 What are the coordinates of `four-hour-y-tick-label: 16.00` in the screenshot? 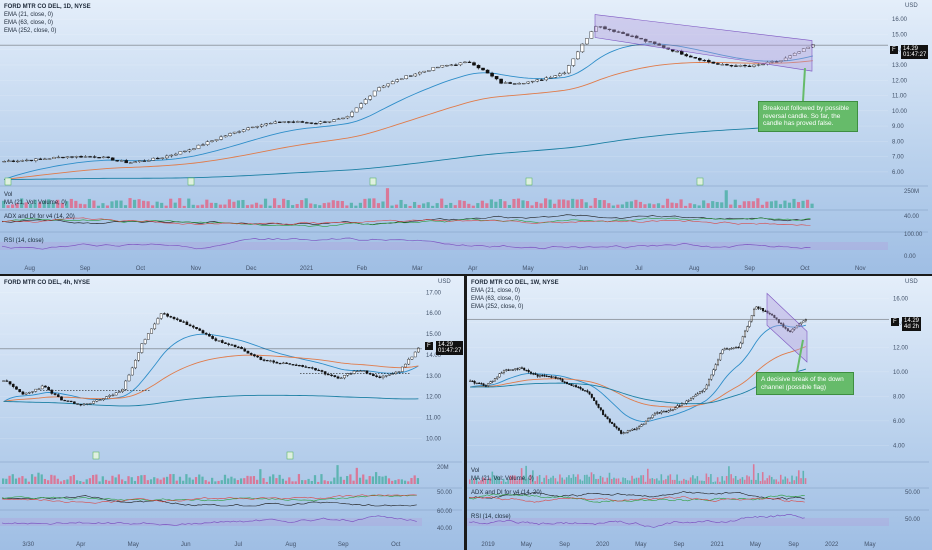 It's located at (434, 314).